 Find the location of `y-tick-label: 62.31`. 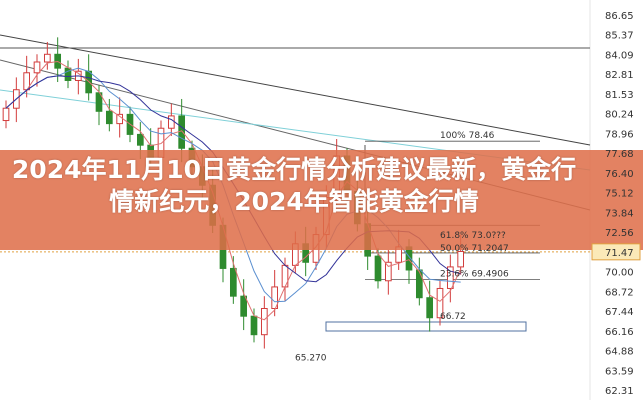

y-tick-label: 62.31 is located at coordinates (619, 391).